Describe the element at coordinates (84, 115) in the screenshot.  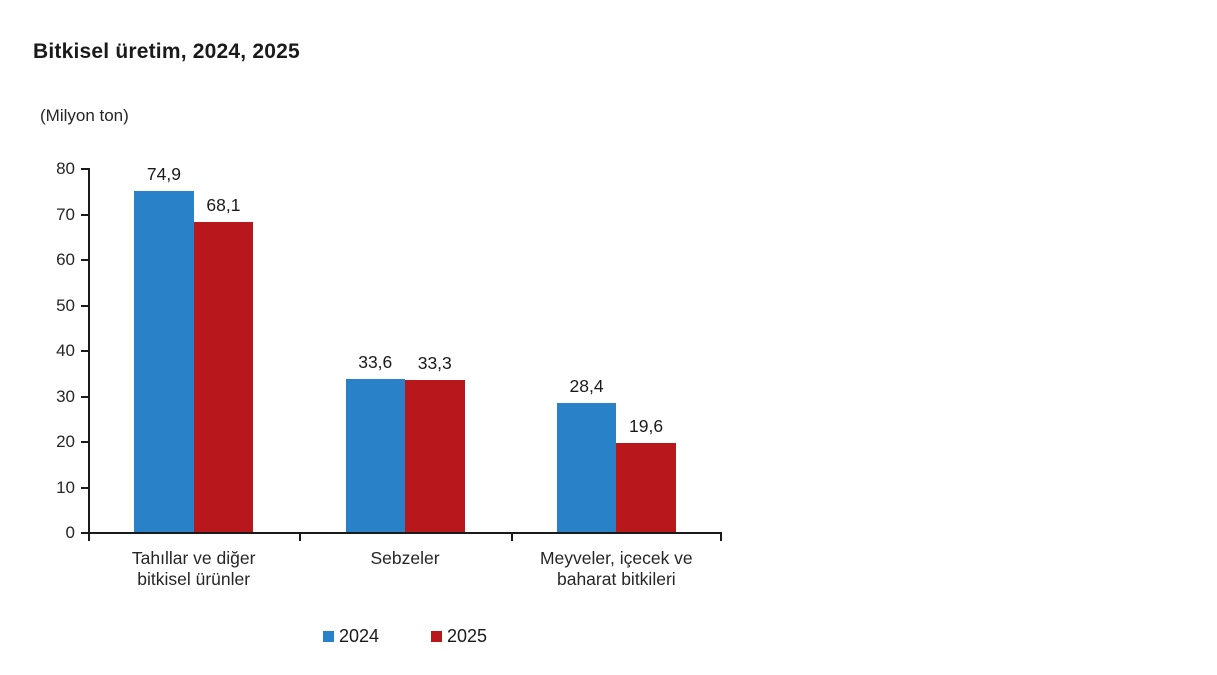
I see `chart-unit-label: (Milyon ton)` at that location.